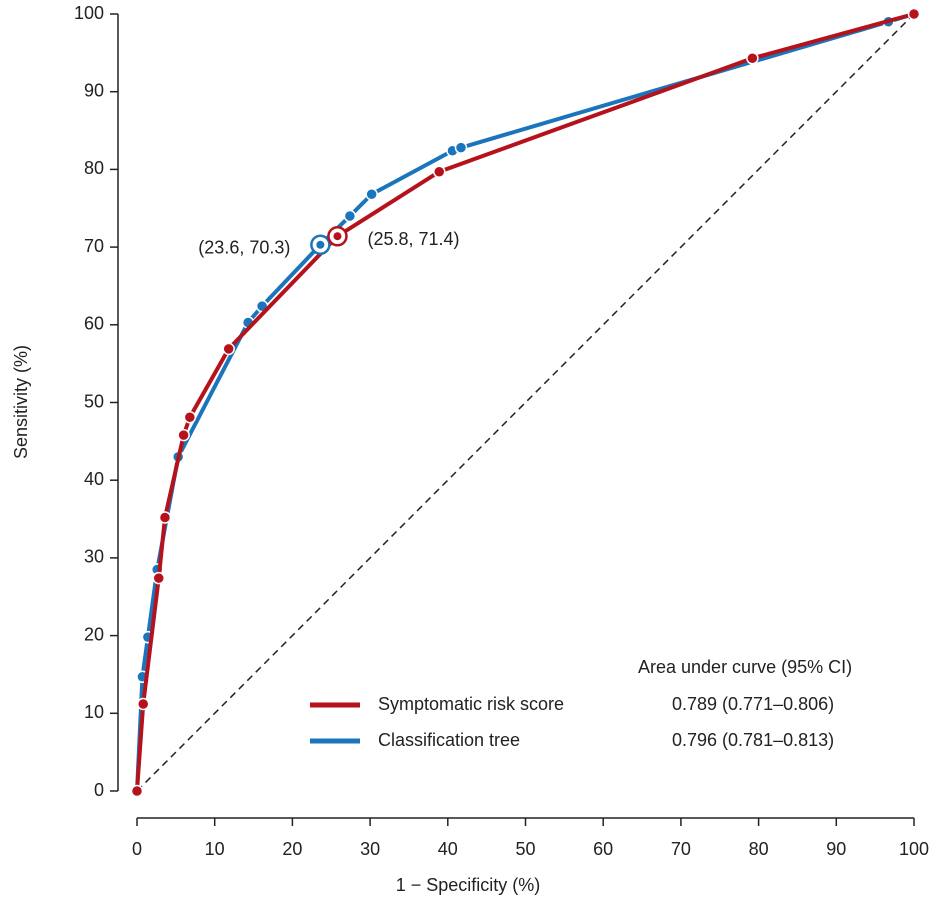  Describe the element at coordinates (836, 849) in the screenshot. I see `x-tick-label: 90` at that location.